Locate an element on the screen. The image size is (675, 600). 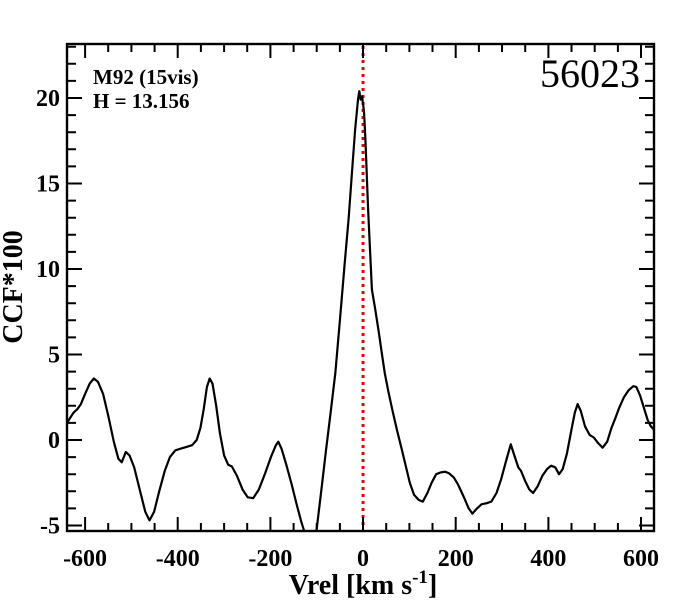
x-axis-title-close: ] is located at coordinates (432, 585).